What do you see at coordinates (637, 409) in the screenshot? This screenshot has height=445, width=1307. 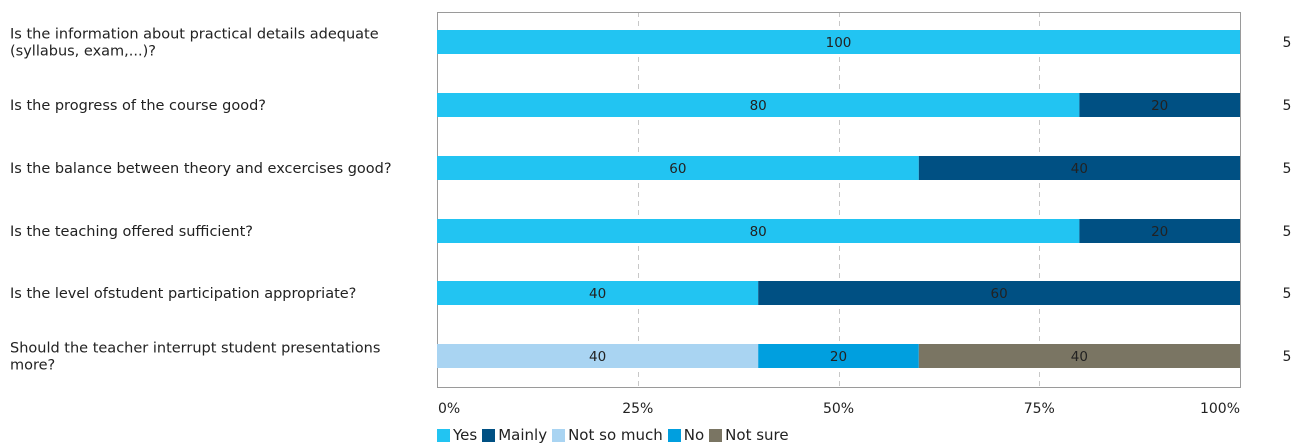 I see `x-tick-label: 25%` at bounding box center [637, 409].